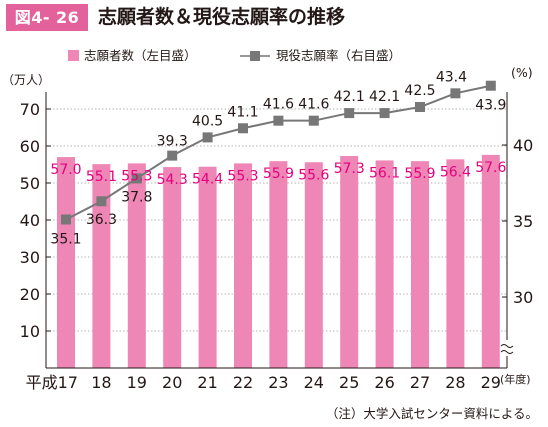 The image size is (548, 427). What do you see at coordinates (172, 142) in the screenshot?
I see `line-value-label: 39.3` at bounding box center [172, 142].